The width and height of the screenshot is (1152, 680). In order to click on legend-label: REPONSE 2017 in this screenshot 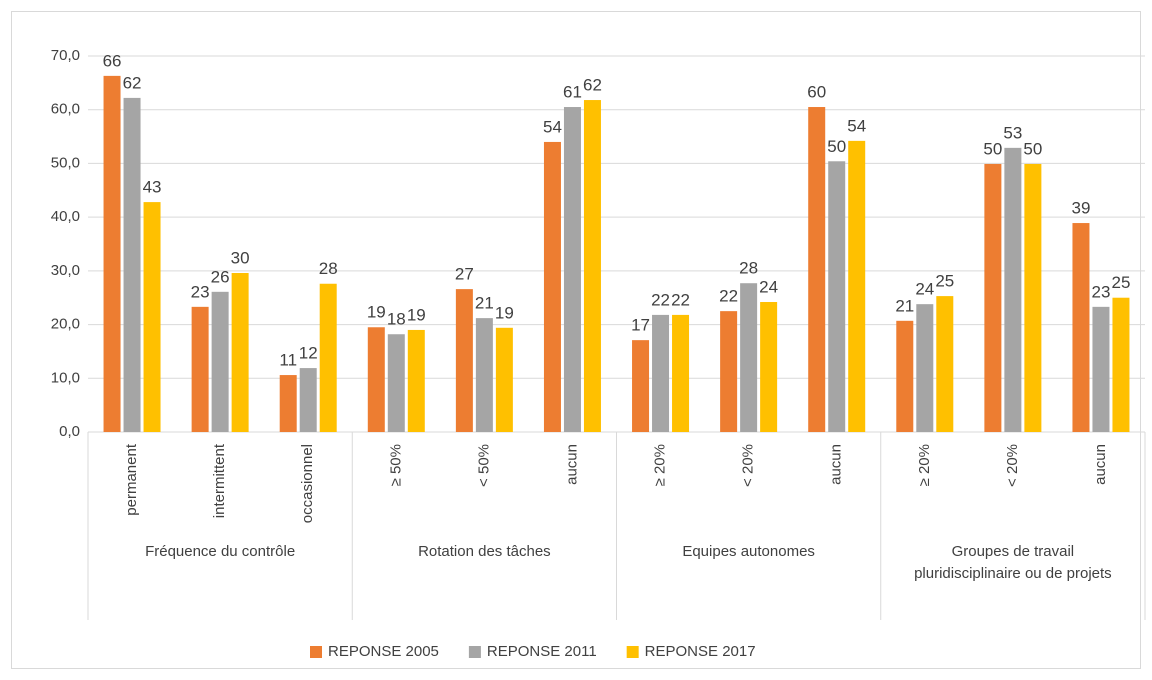, I will do `click(700, 651)`.